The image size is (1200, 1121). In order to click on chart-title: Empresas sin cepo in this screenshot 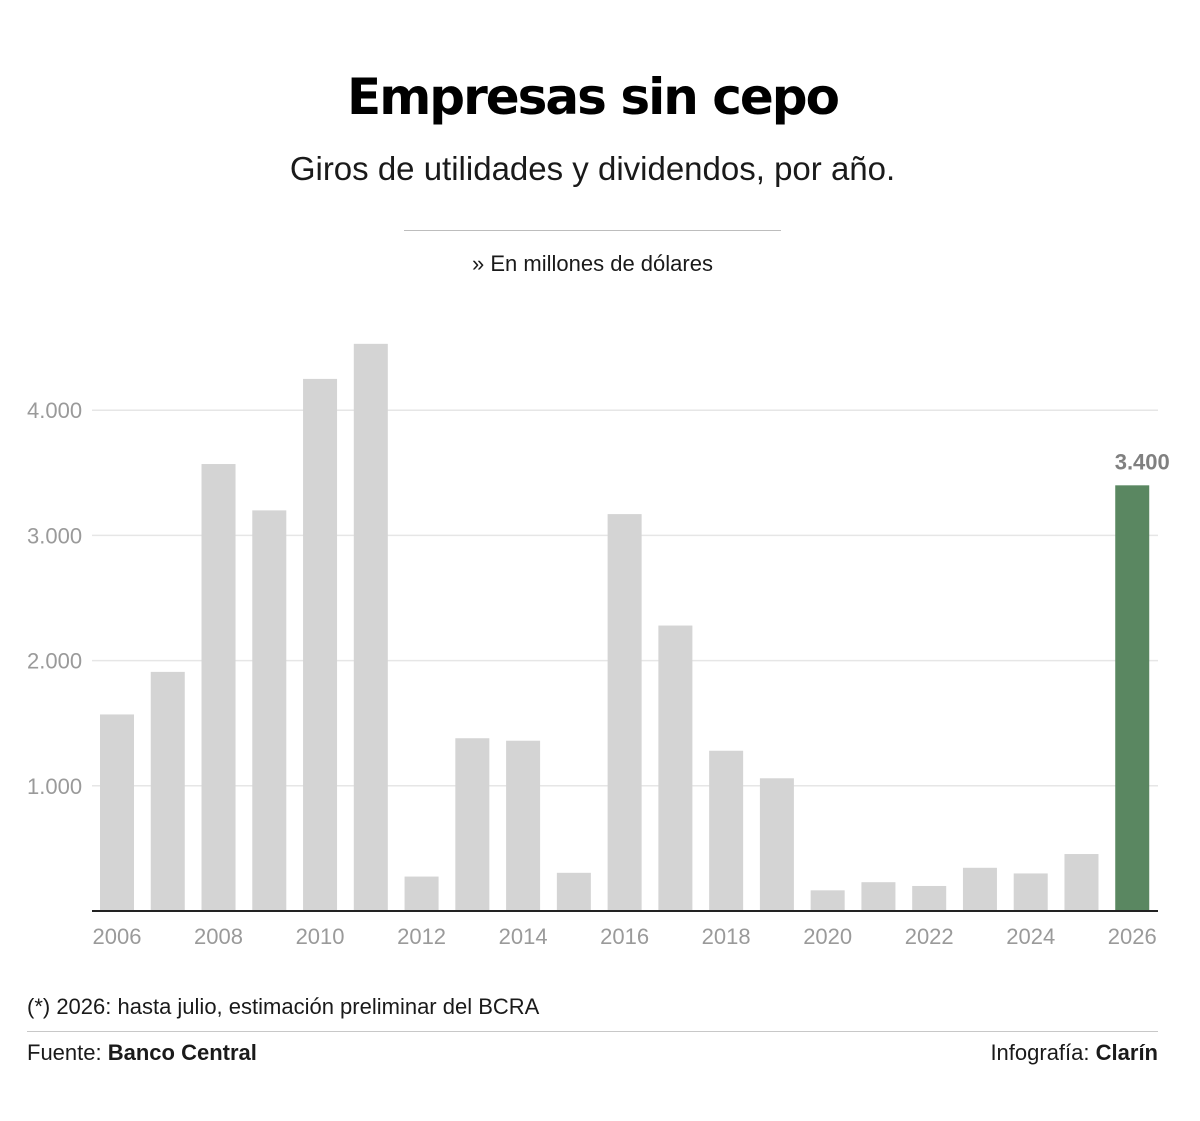, I will do `click(593, 97)`.